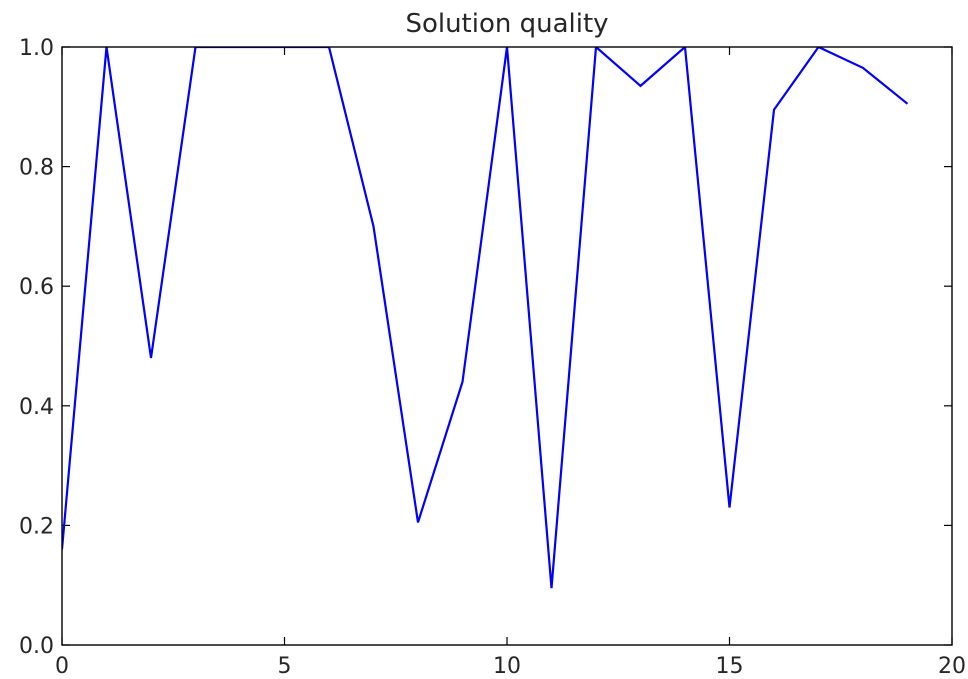 Image resolution: width=968 pixels, height=679 pixels. What do you see at coordinates (36, 646) in the screenshot?
I see `y-tick-label: 0.0` at bounding box center [36, 646].